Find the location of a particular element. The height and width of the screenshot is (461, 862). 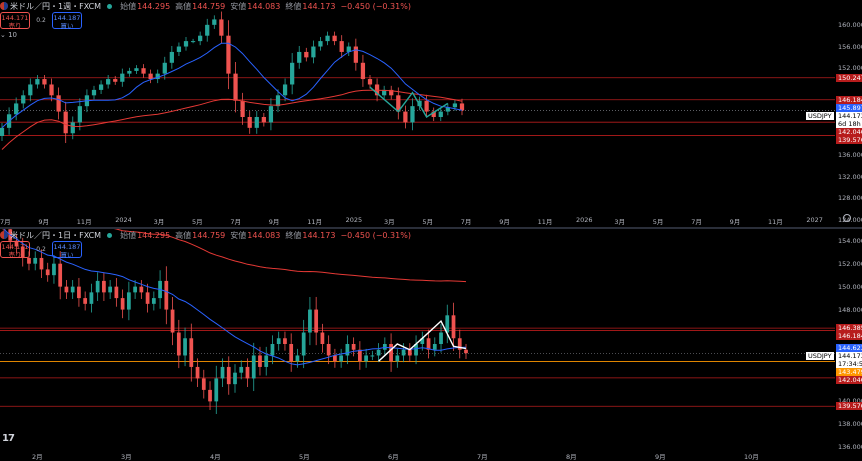

jp-us-flag-icon is located at coordinates (4, 235).